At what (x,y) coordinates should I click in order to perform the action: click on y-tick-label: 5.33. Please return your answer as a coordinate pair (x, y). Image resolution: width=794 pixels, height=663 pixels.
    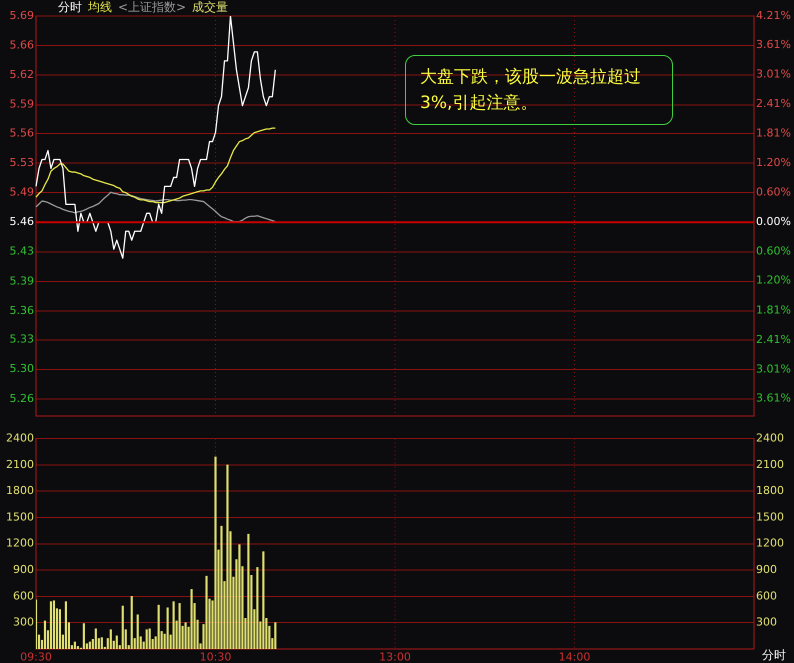
    Looking at the image, I should click on (22, 339).